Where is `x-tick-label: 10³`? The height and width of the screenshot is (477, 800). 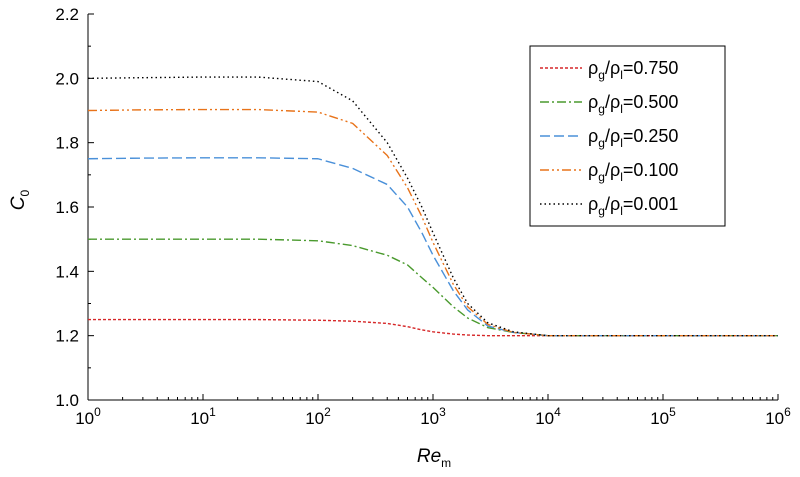
x-tick-label: 10³ is located at coordinates (433, 416).